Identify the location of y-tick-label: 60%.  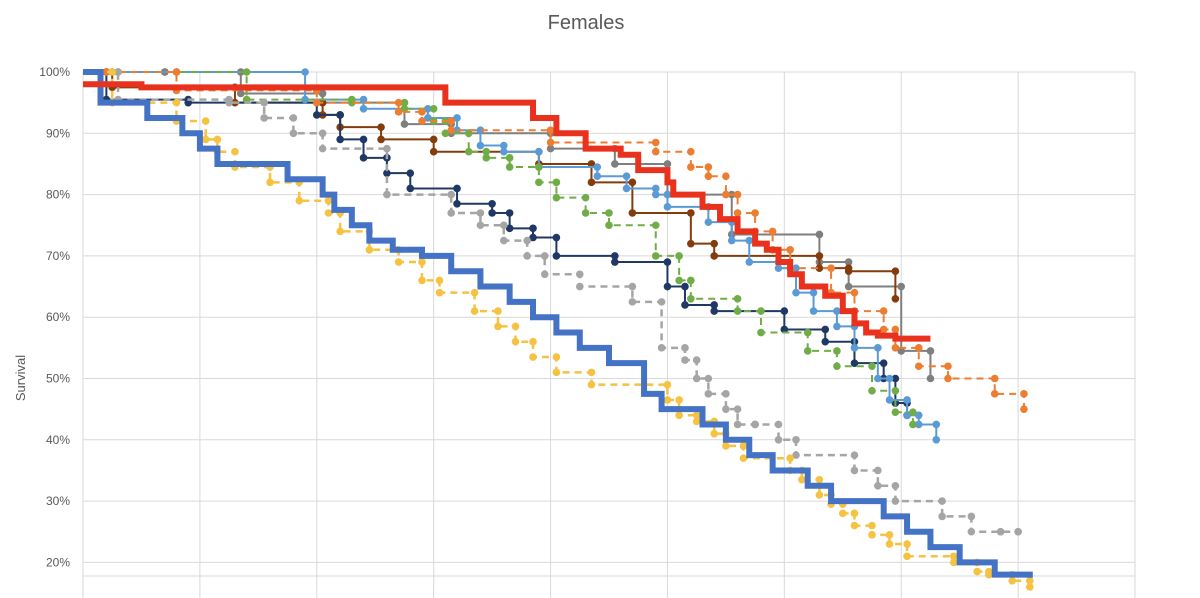
(58, 317).